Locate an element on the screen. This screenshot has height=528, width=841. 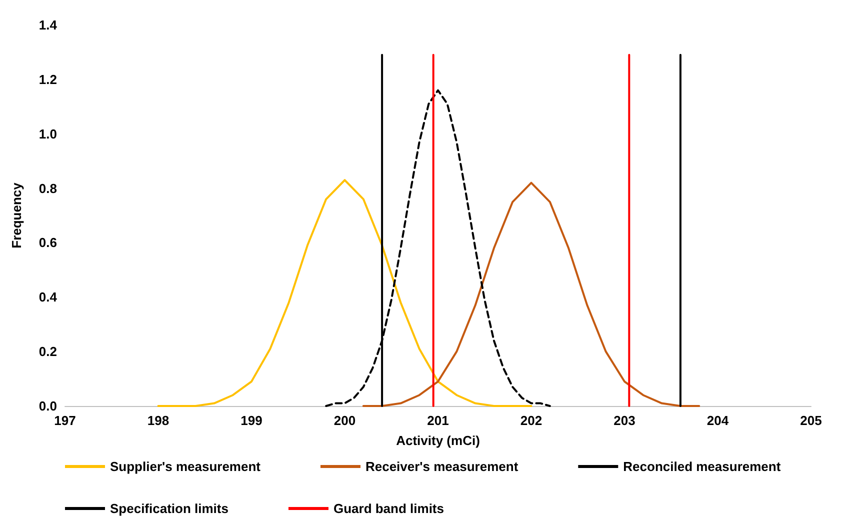
legend-label: Supplier's measurement is located at coordinates (186, 466).